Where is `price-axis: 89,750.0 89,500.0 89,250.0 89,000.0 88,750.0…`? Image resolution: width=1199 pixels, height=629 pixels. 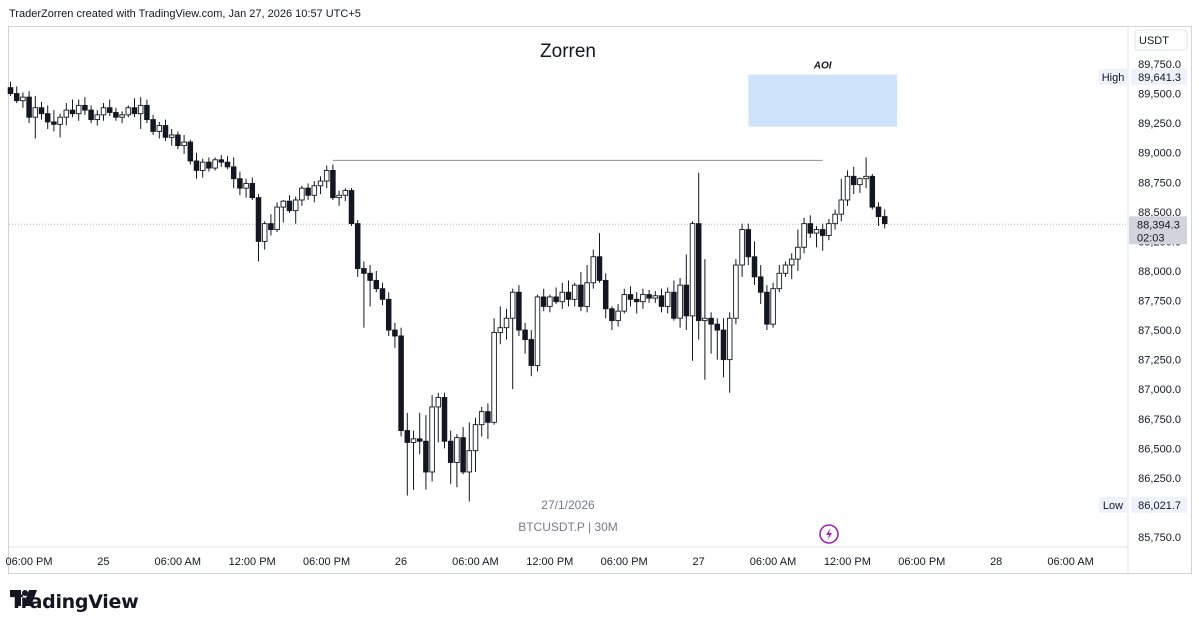 price-axis: 89,750.0 89,500.0 89,250.0 89,000.0 88,750.0… is located at coordinates (1159, 301).